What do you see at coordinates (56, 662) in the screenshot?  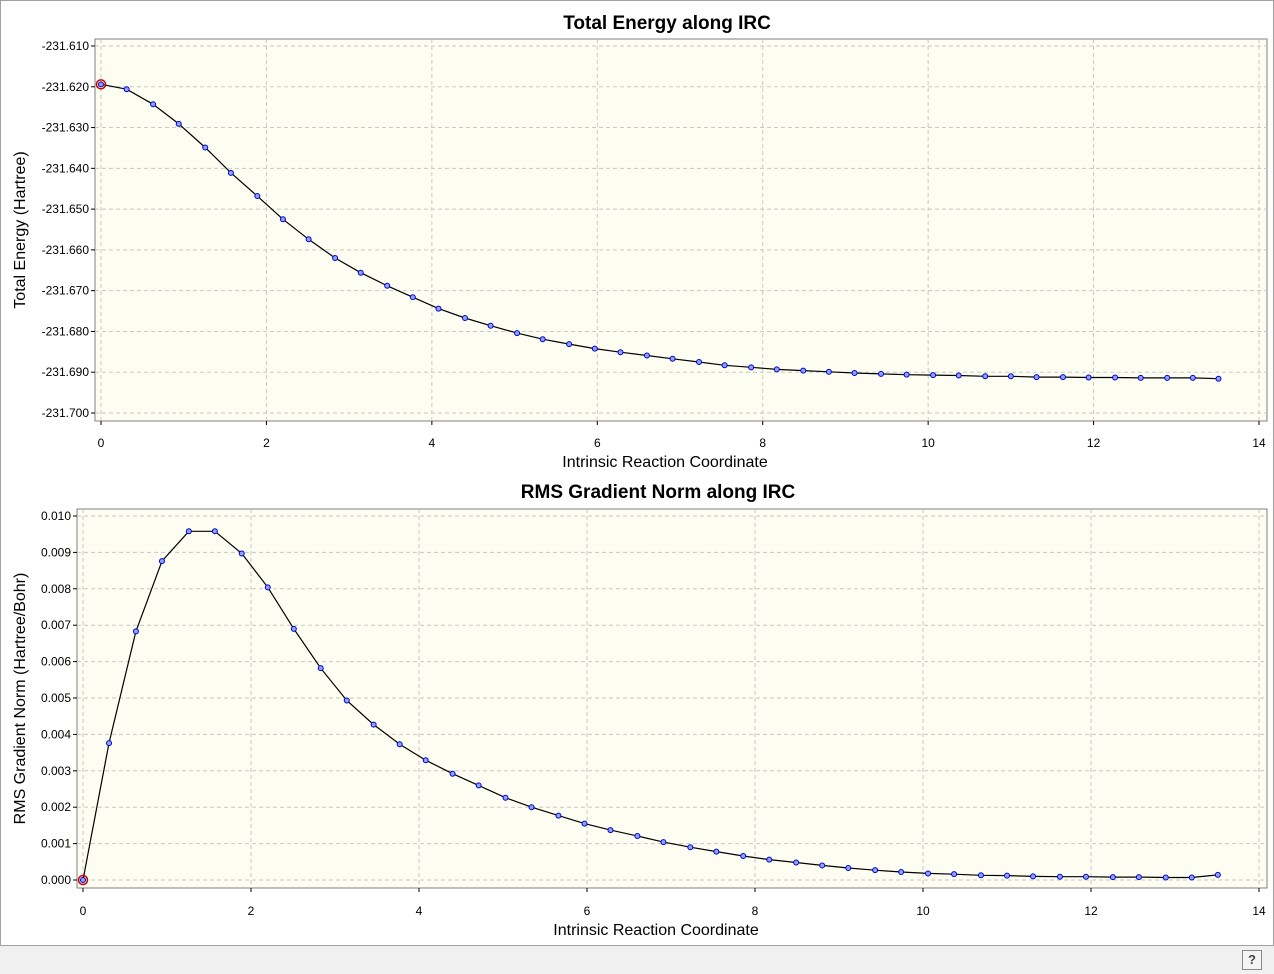 I see `y-tick-label: 0.006` at bounding box center [56, 662].